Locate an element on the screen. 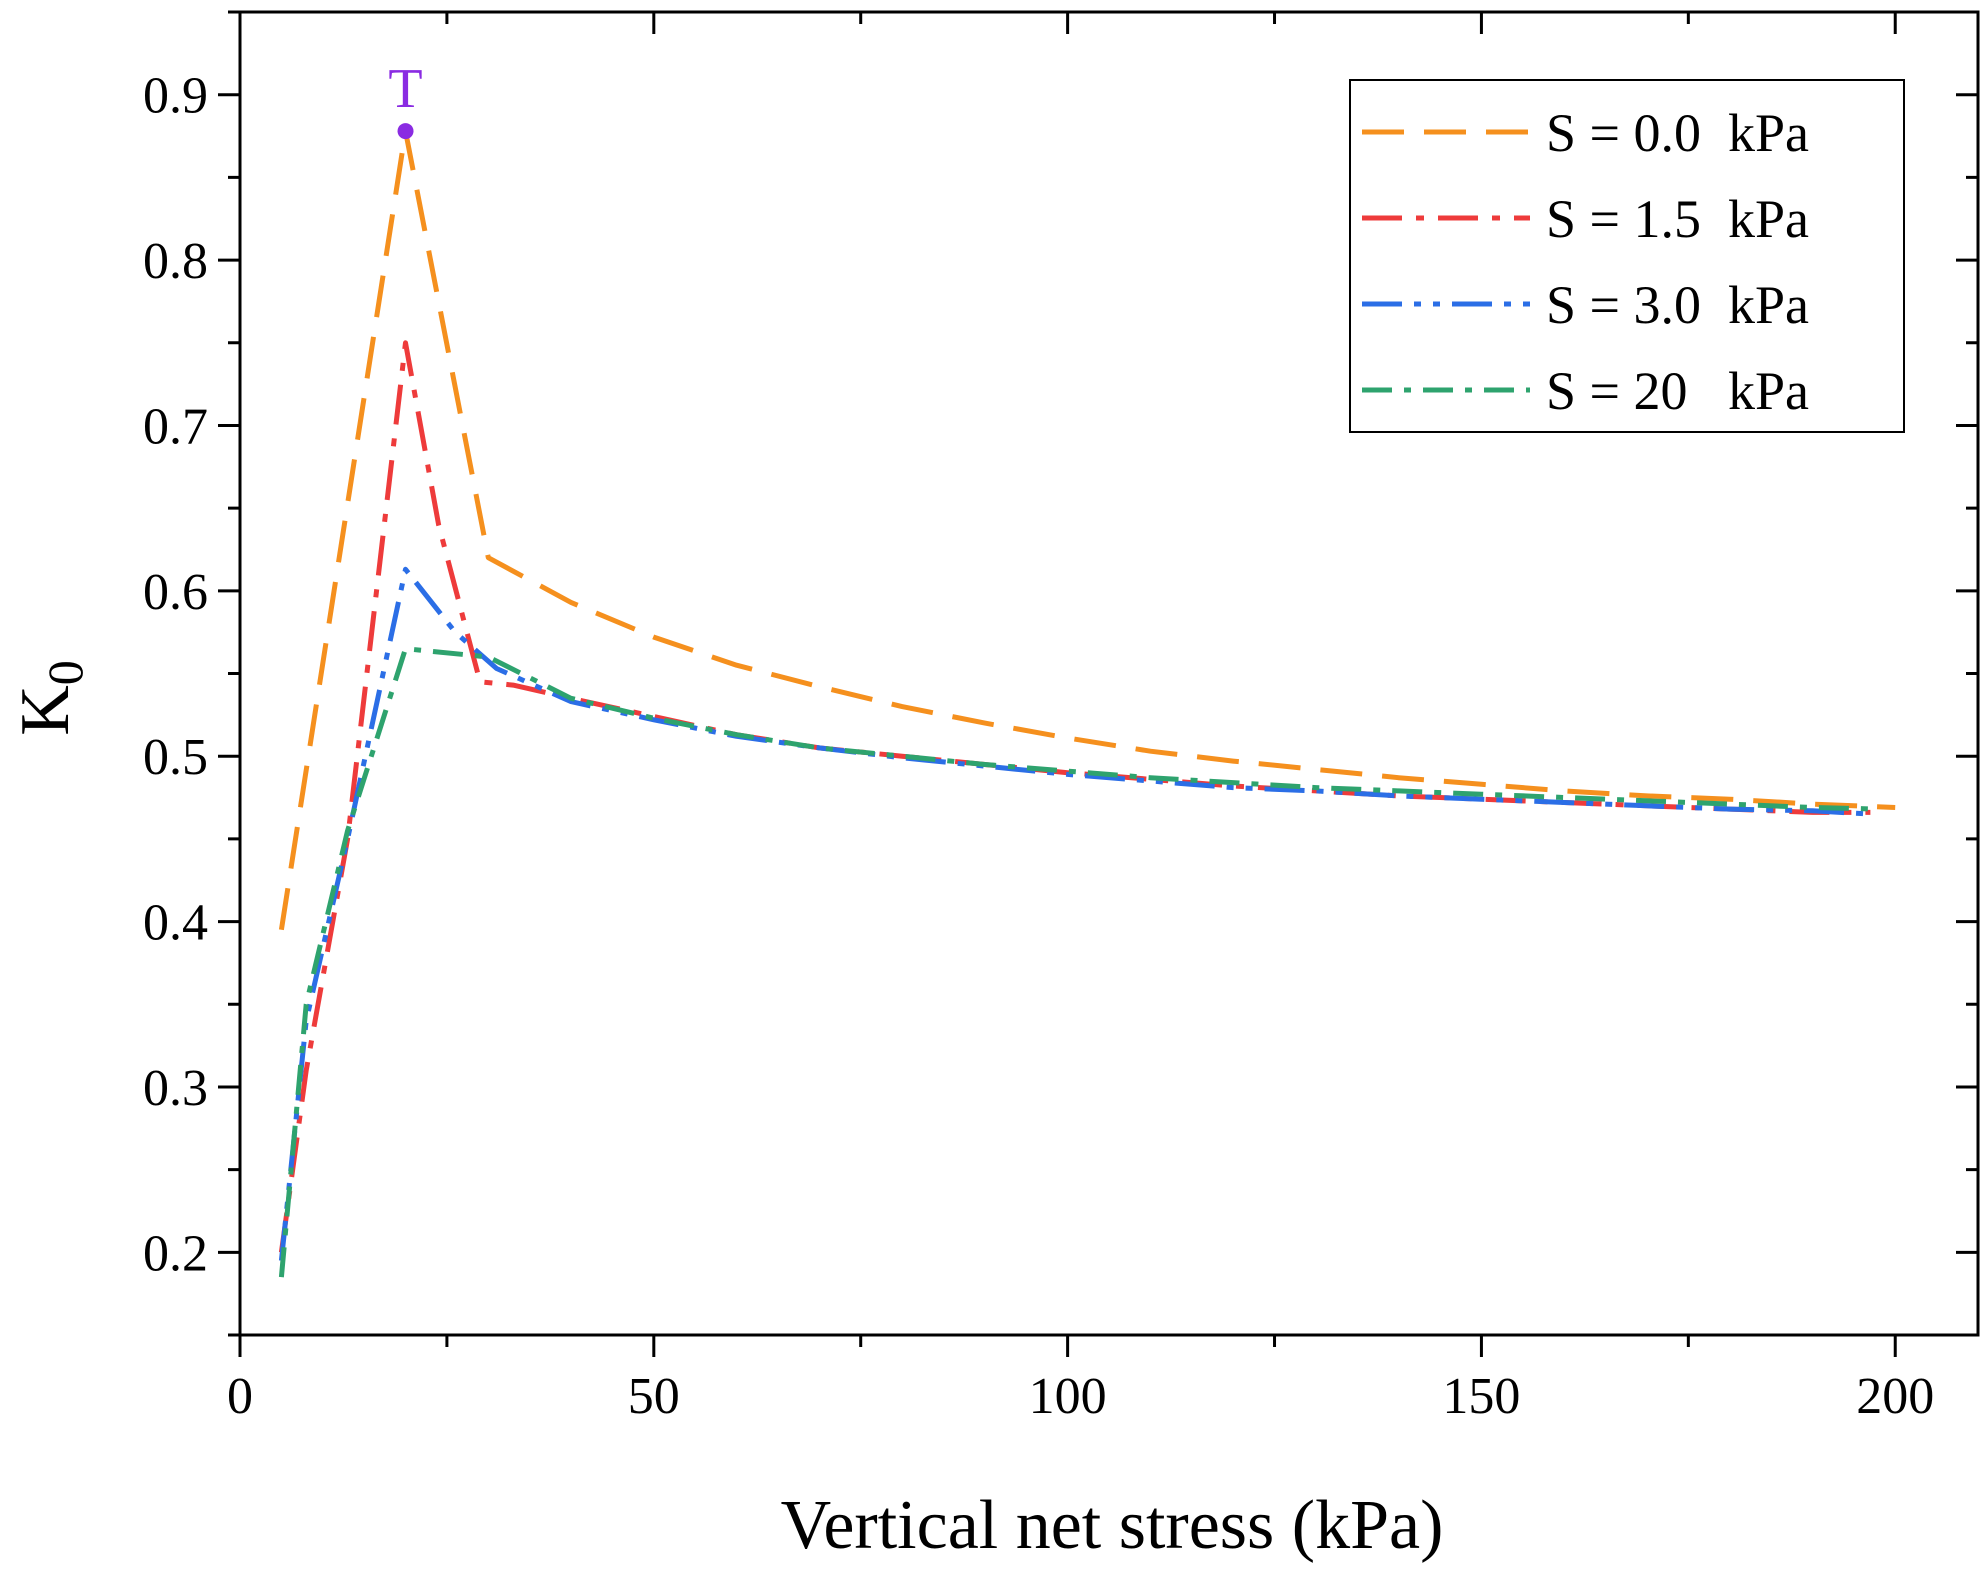  legend-label-1: S = 0.0 kPa is located at coordinates (1677, 133).